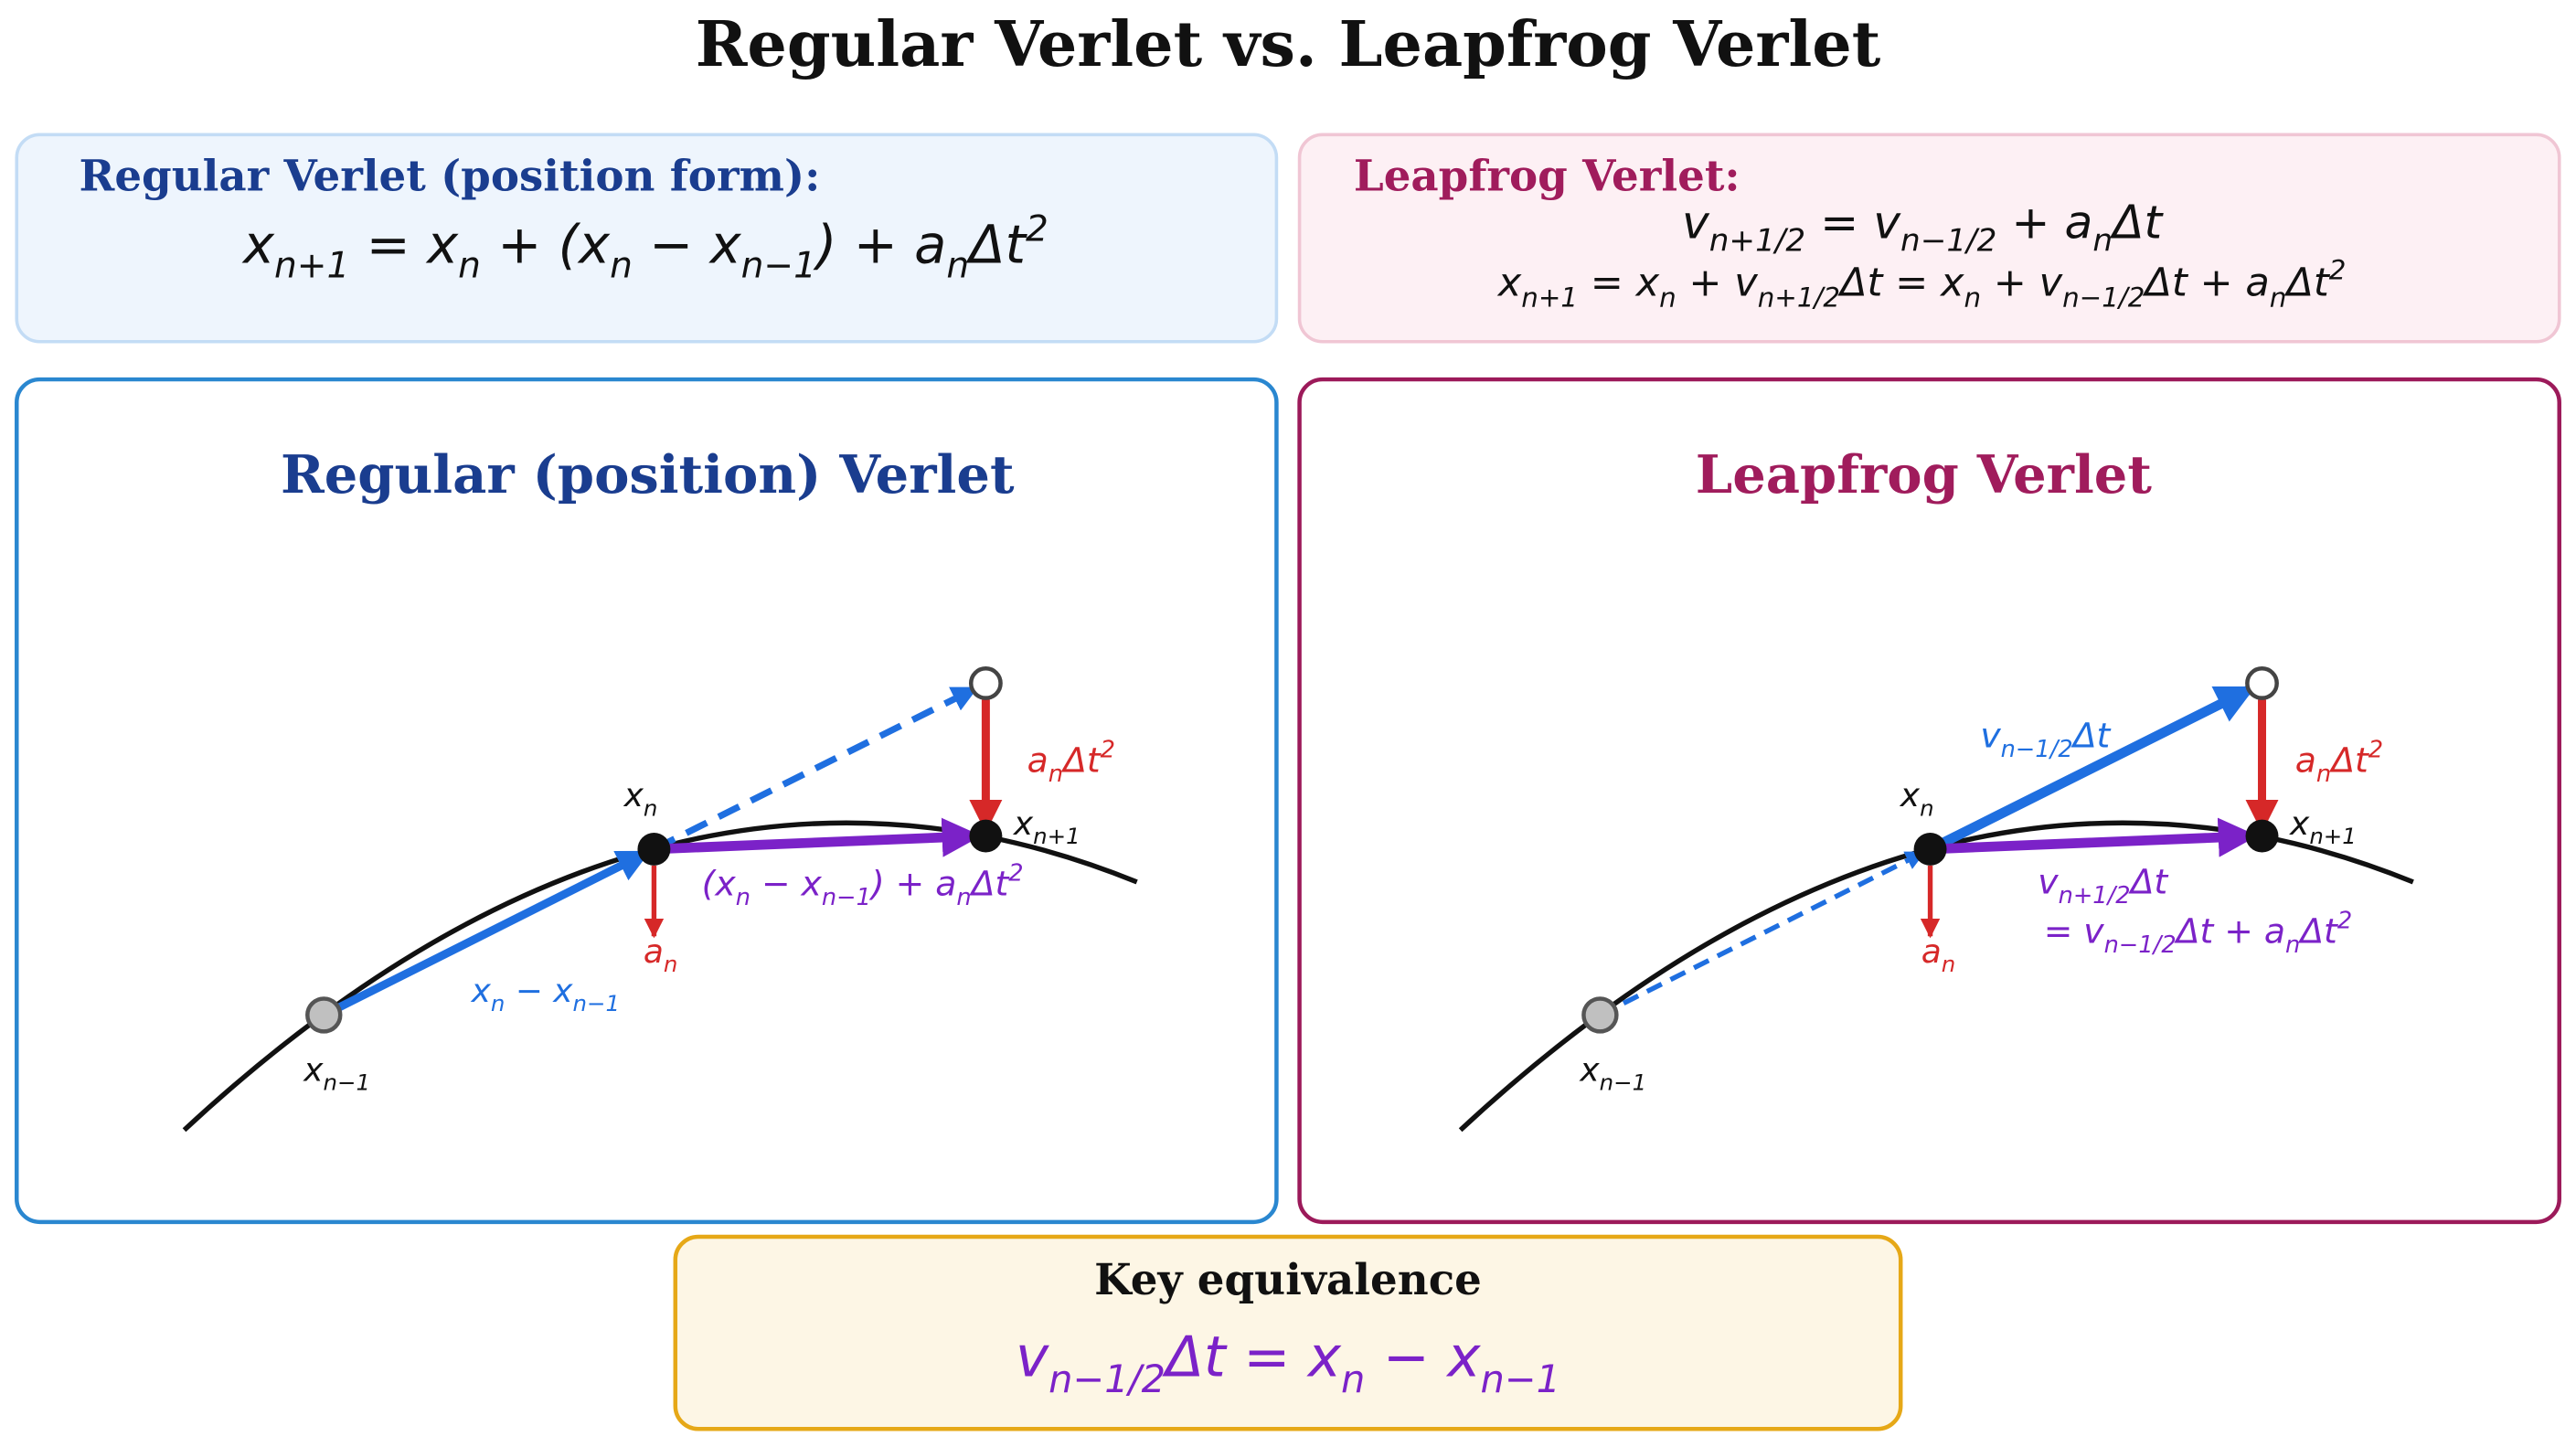 This screenshot has width=2576, height=1447. I want to click on math-part: ) +, so click(863, 244).